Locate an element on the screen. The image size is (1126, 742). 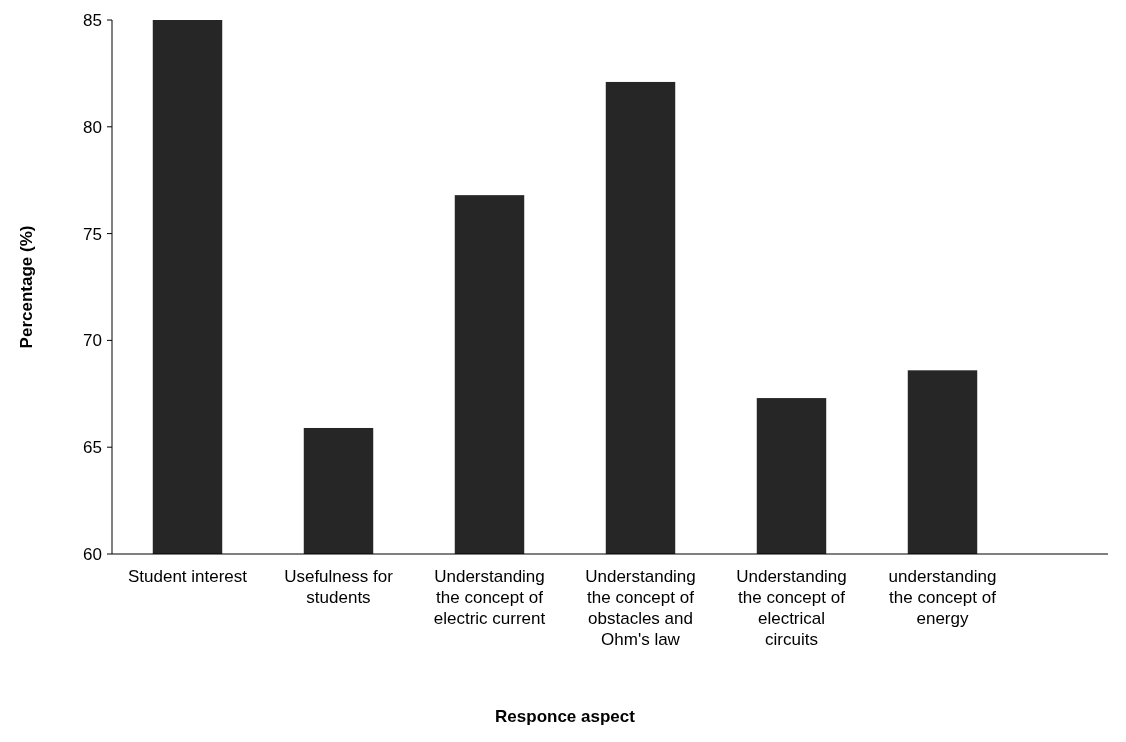
y-tick-label: 70 is located at coordinates (92, 341).